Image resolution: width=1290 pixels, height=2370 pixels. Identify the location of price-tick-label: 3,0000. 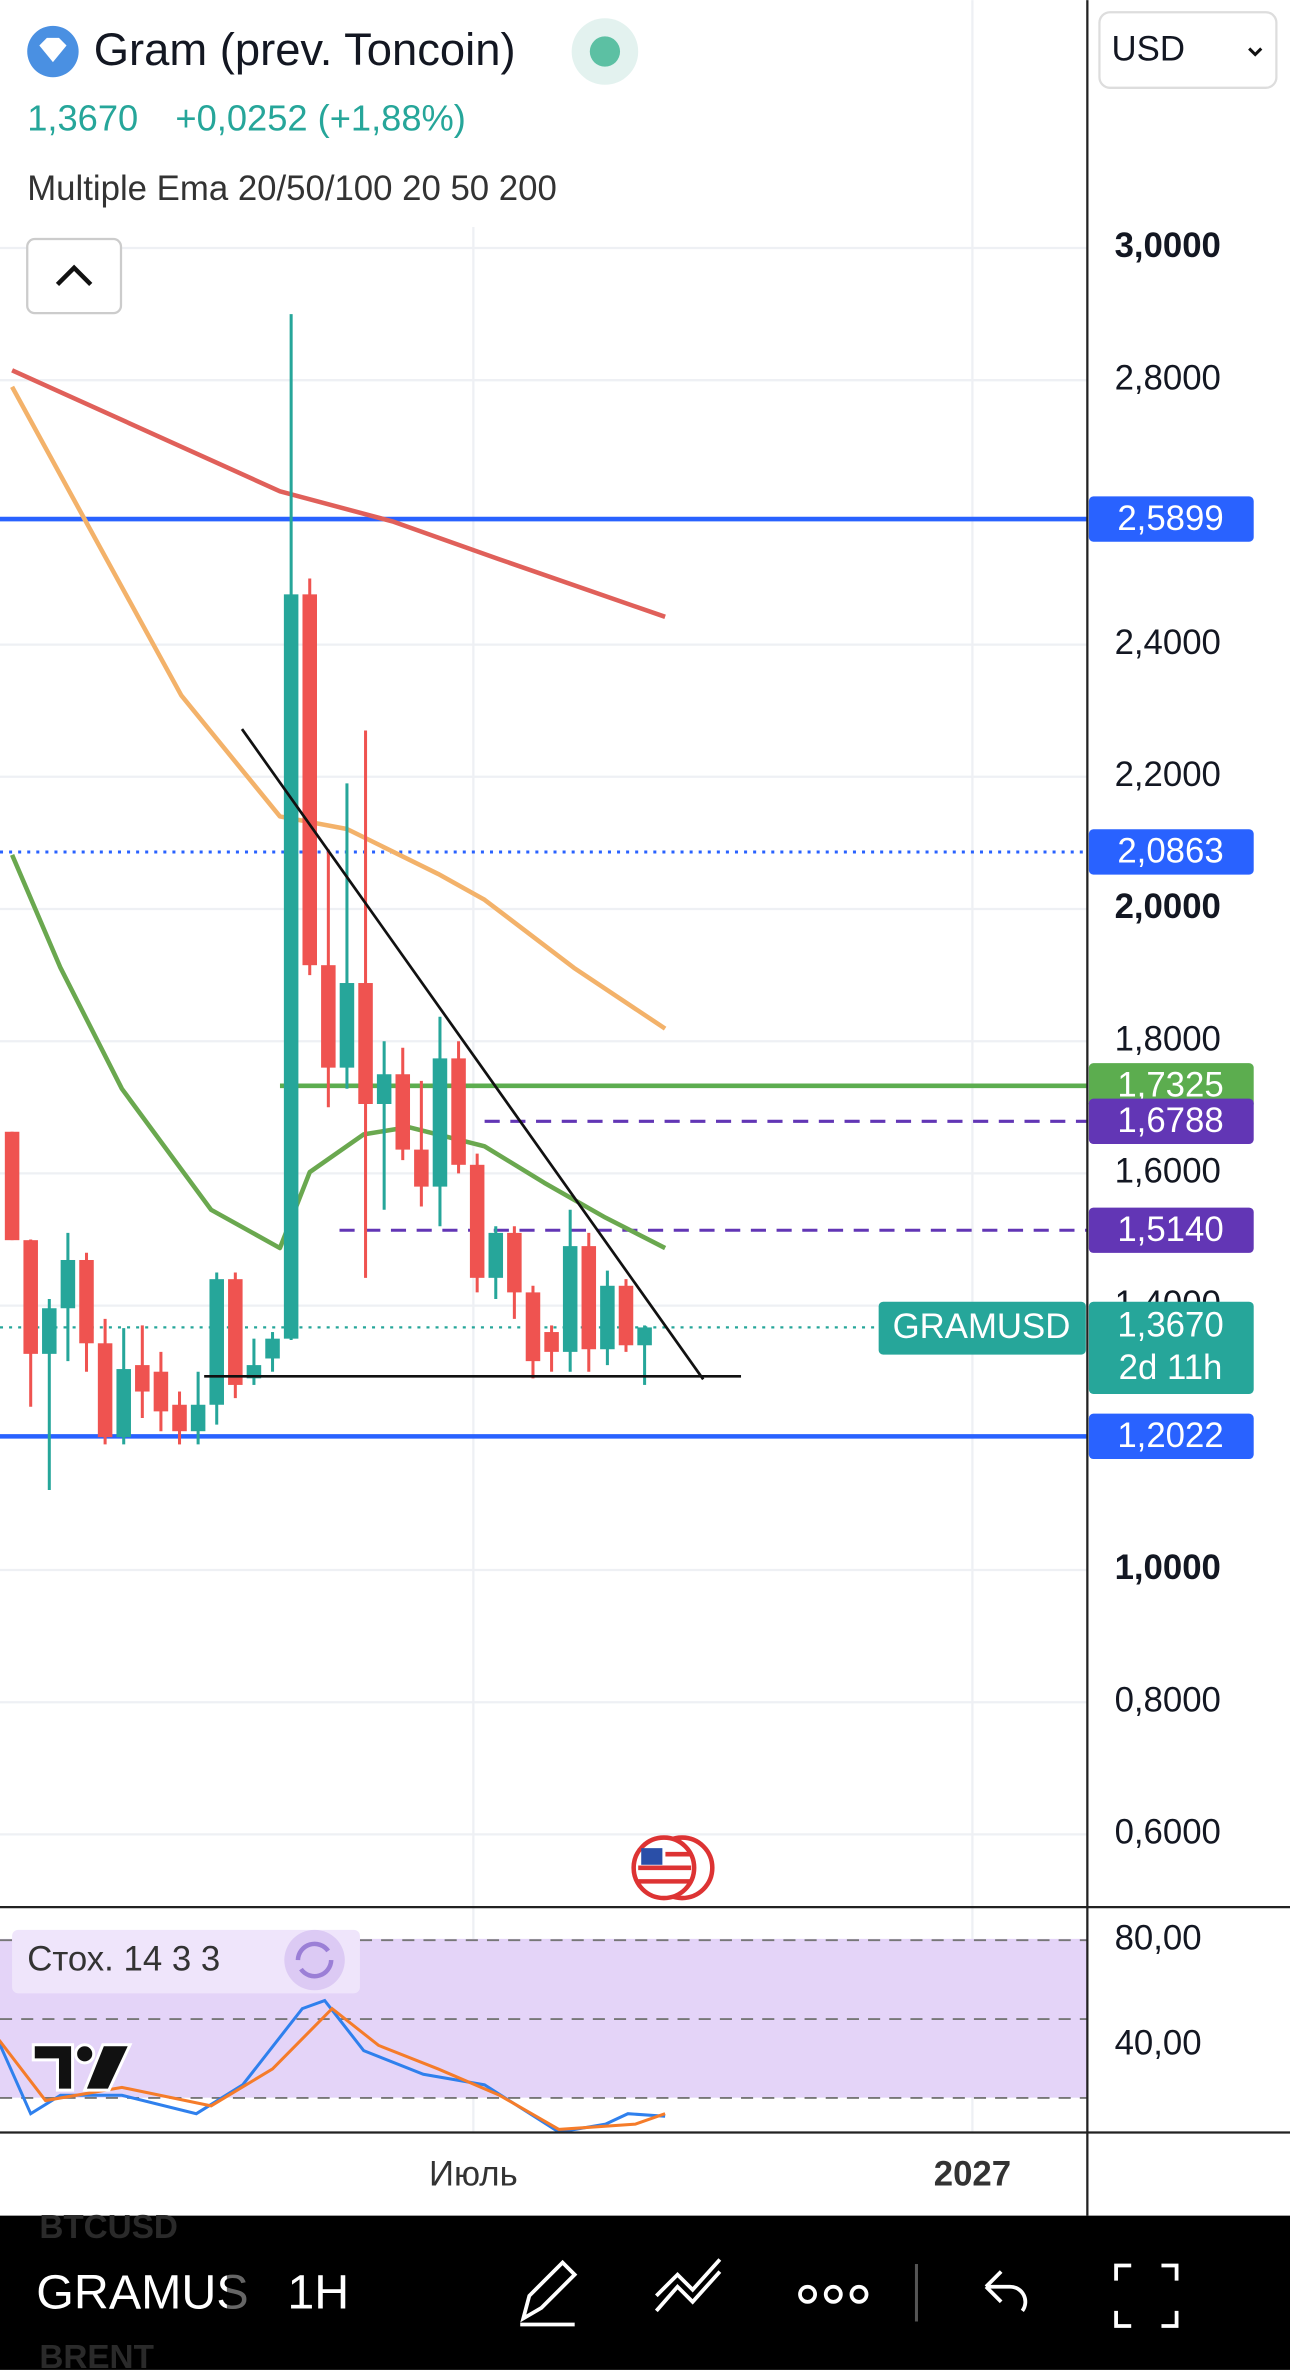
(1168, 246).